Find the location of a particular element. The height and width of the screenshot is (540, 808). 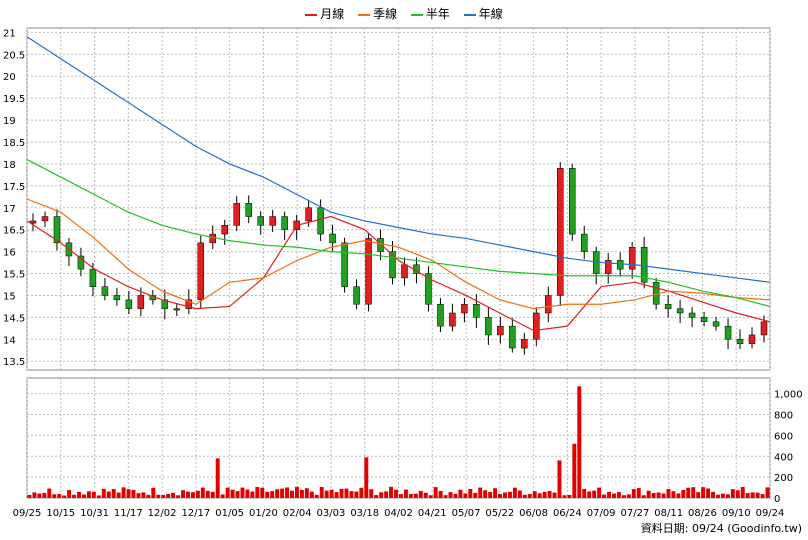

price-tick-label: 16.5 is located at coordinates (14, 231).